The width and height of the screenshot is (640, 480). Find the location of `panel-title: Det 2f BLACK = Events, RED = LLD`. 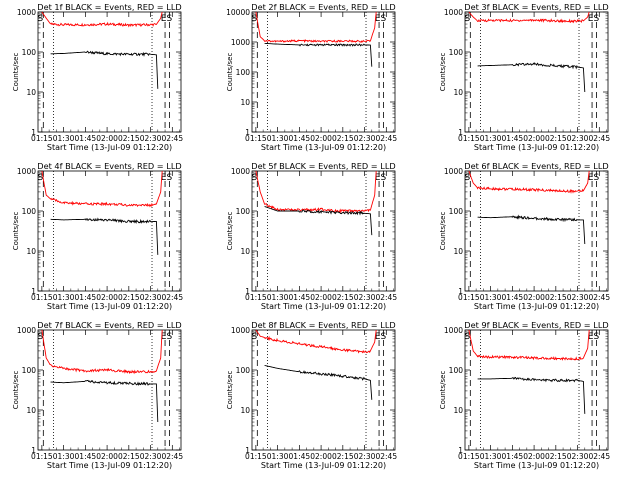

panel-title: Det 2f BLACK = Events, RED = LLD is located at coordinates (323, 7).